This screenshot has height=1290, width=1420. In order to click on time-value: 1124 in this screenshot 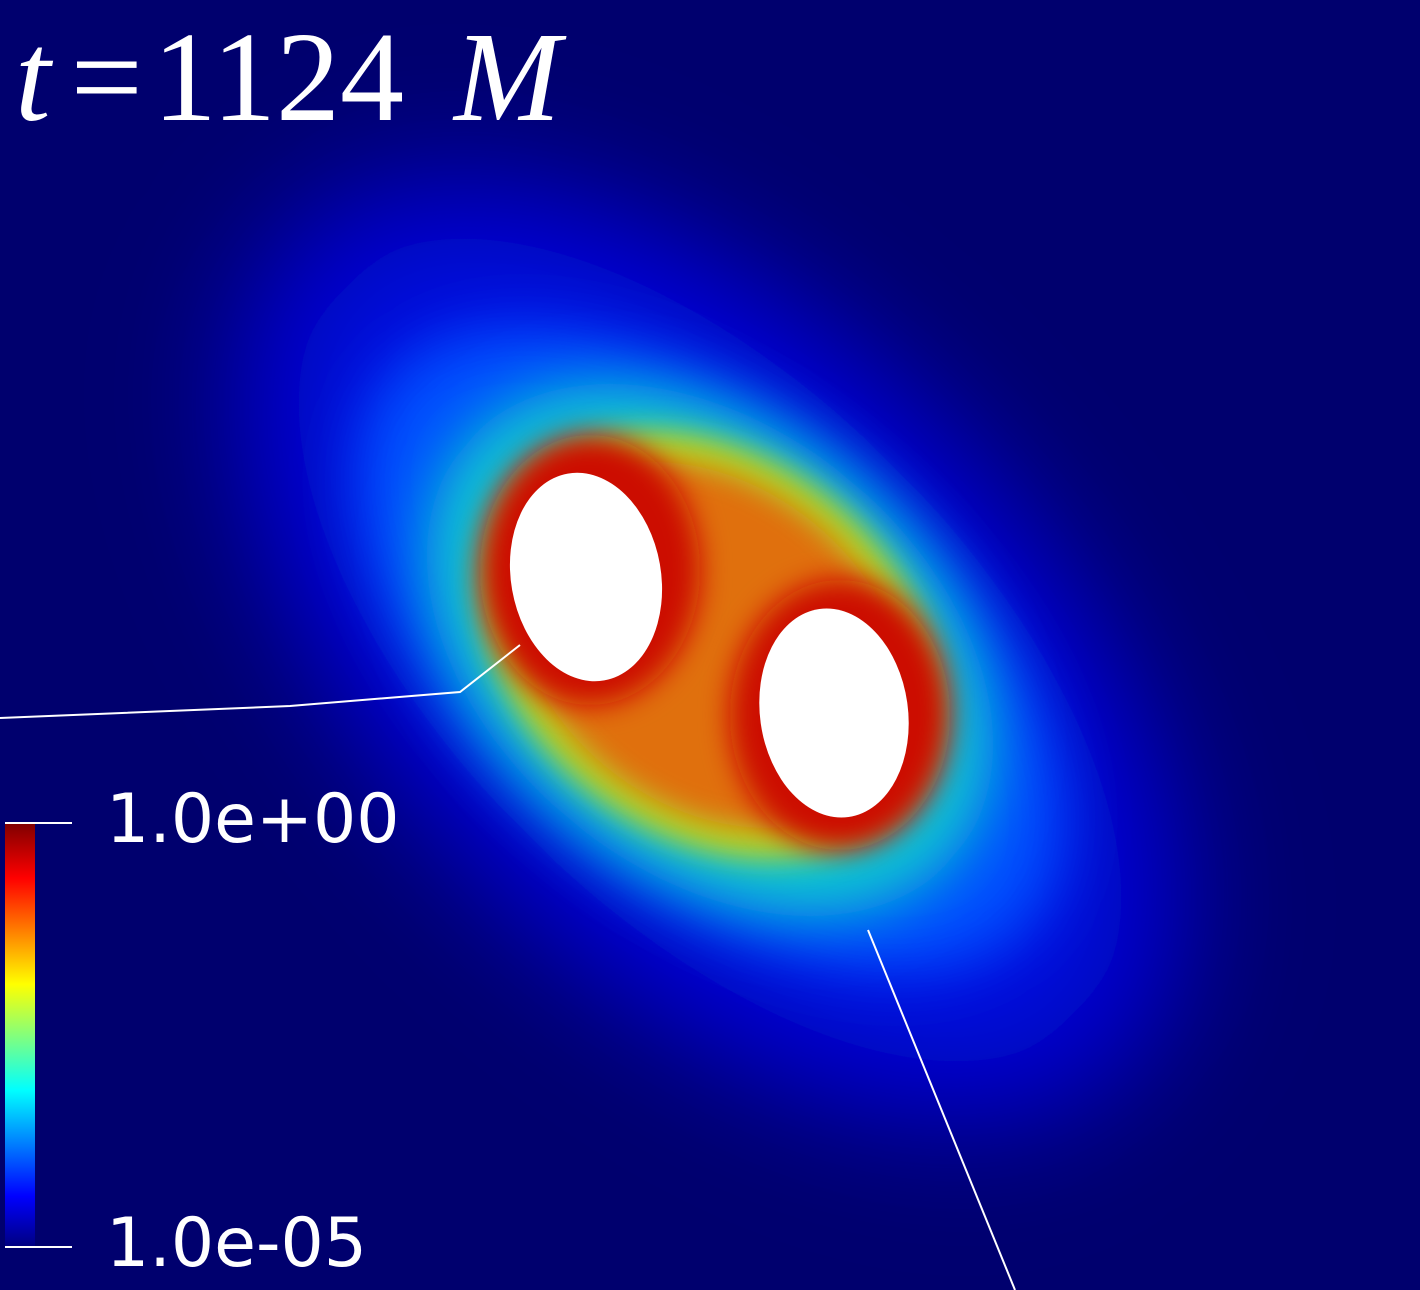, I will do `click(278, 77)`.